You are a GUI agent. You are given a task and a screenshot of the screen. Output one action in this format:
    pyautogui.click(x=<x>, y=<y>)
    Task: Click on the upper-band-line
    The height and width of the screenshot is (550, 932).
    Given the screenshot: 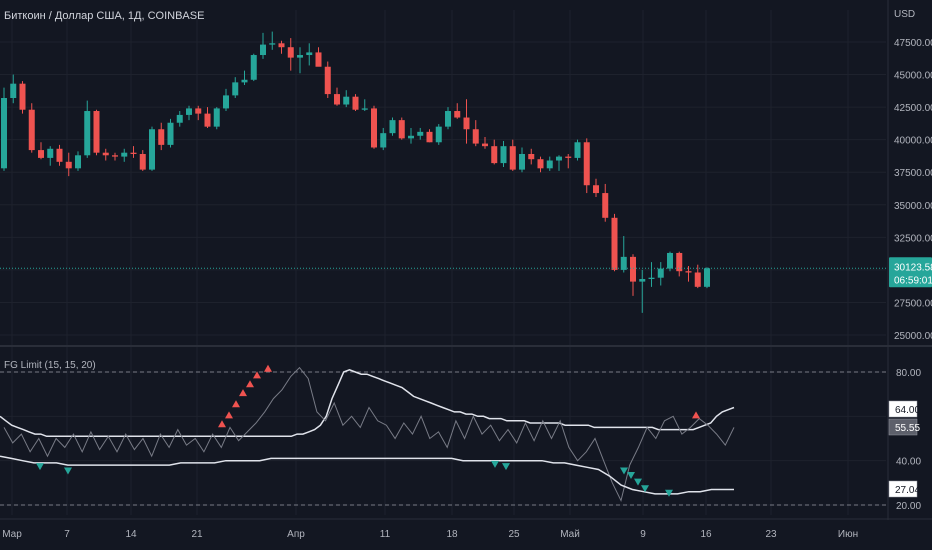 What is the action you would take?
    pyautogui.click(x=367, y=403)
    